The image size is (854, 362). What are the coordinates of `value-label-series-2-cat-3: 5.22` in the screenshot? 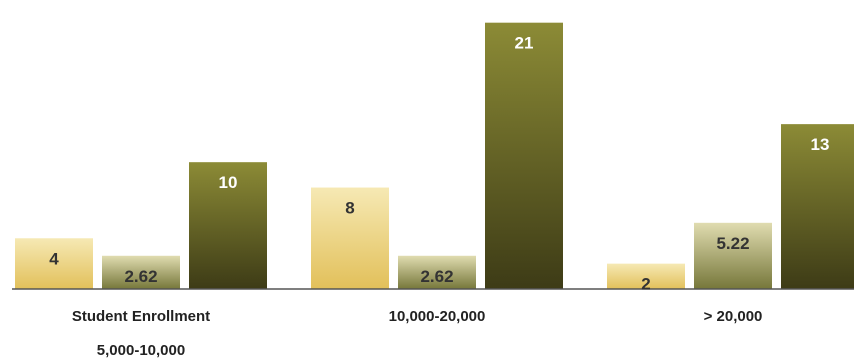 It's located at (732, 243).